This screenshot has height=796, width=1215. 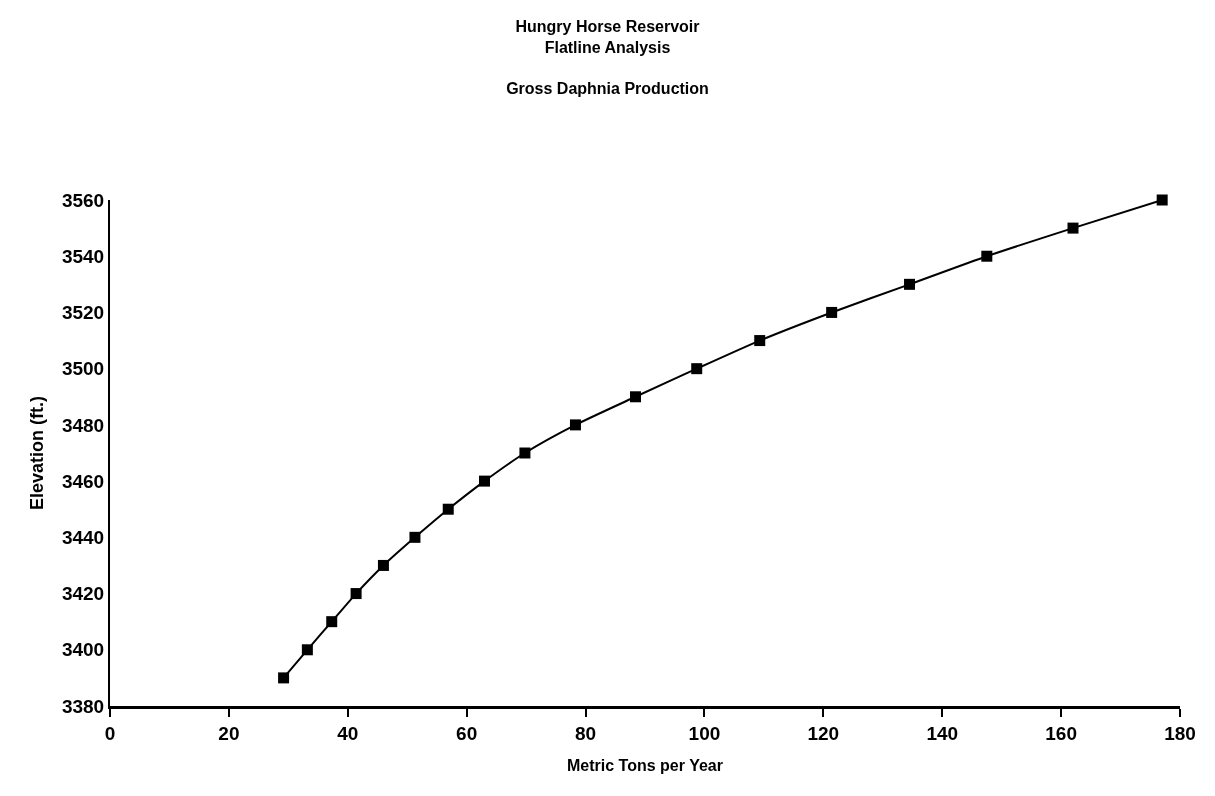 I want to click on x-tick-label: 180, so click(x=1180, y=733).